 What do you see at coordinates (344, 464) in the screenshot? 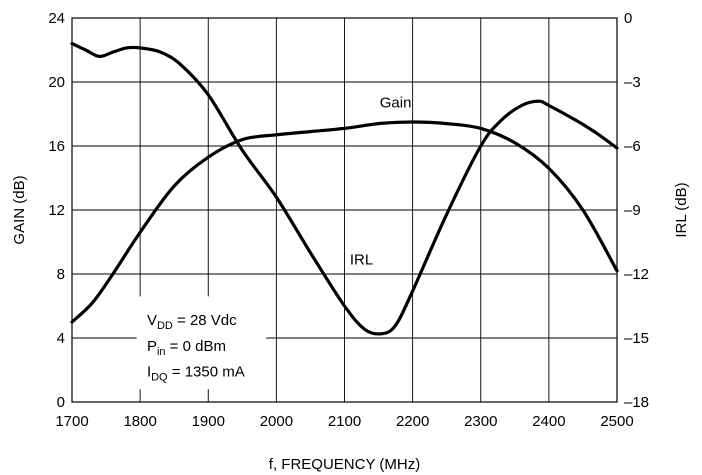
I see `x-axis-label: f, FREQUENCY (MHz)` at bounding box center [344, 464].